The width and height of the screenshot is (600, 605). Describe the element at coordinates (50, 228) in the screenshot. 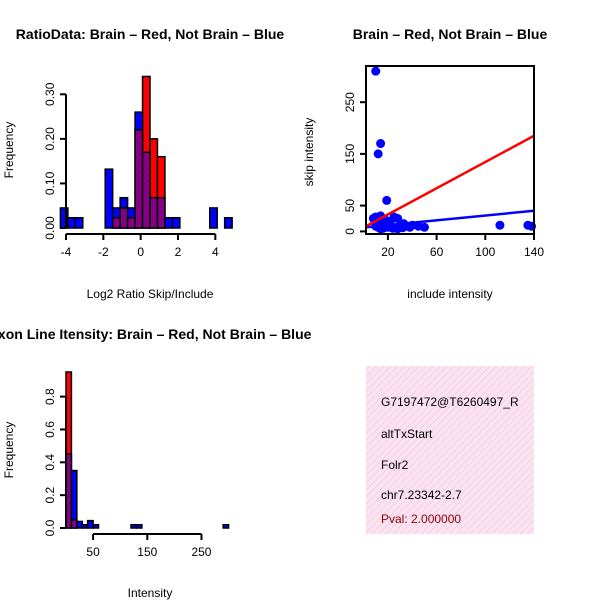

I see `ratio-ytick-label: 0.00` at that location.